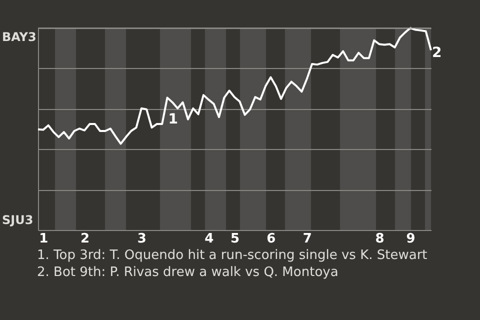 The image size is (480, 320). Describe the element at coordinates (232, 255) in the screenshot. I see `text: 1. Top 3rd: T. Oquendo hit a run-scoring single vs K. Stewart` at that location.